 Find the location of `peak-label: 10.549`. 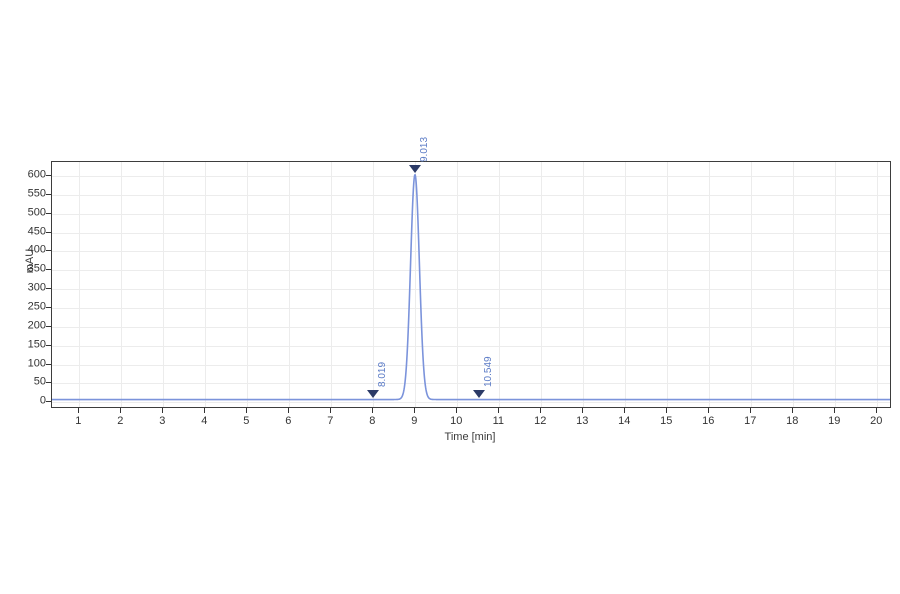

peak-label: 10.549 is located at coordinates (489, 372).